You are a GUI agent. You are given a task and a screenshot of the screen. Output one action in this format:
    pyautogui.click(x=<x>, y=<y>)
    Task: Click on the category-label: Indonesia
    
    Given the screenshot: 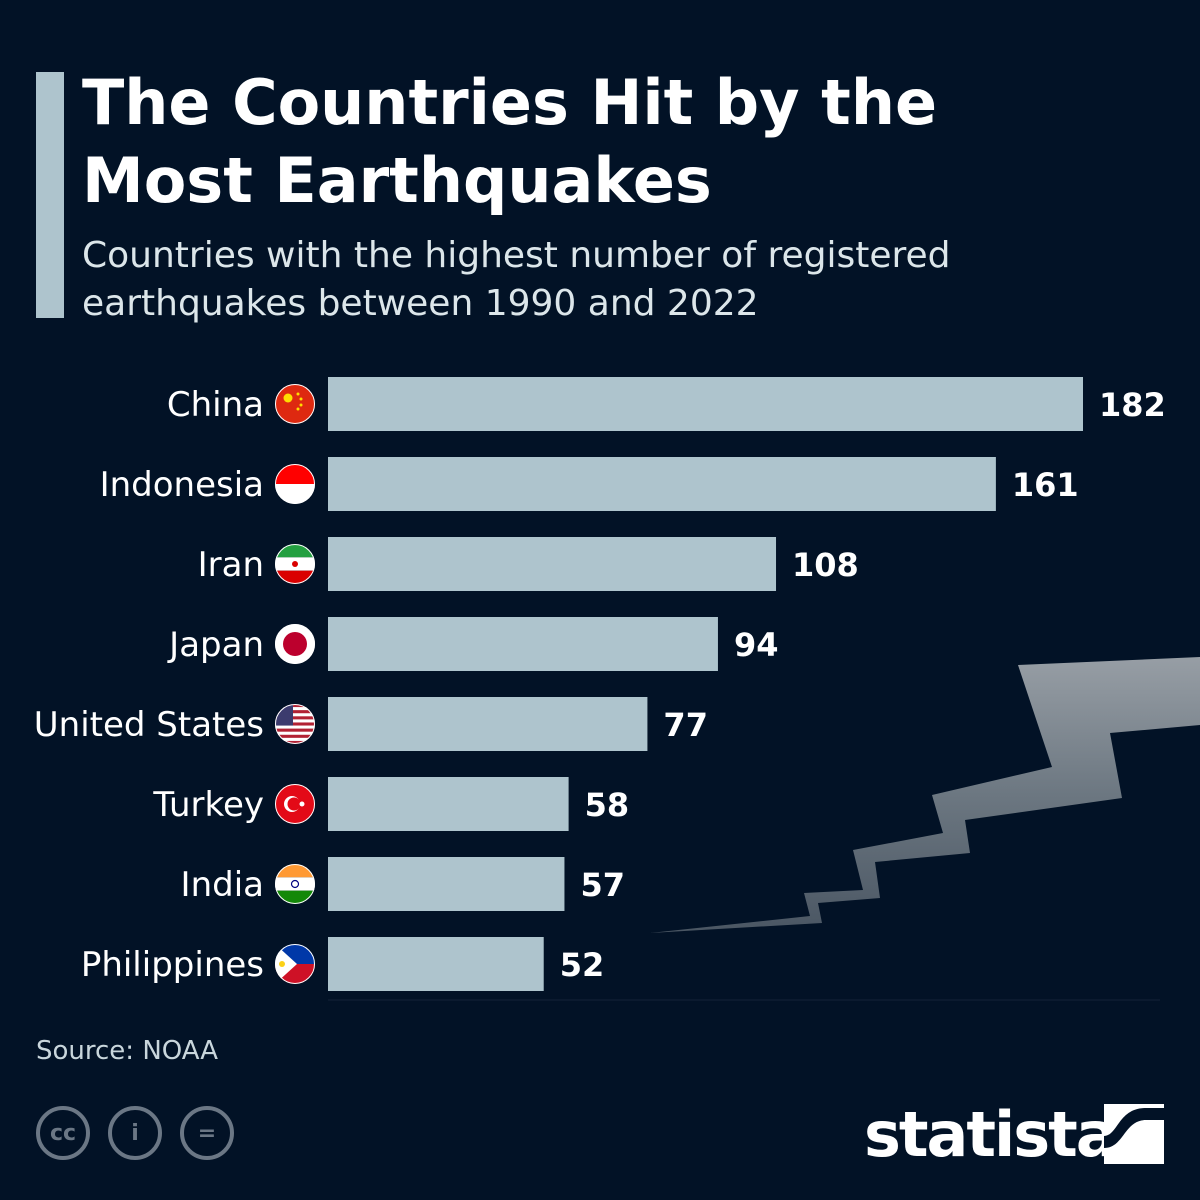 What is the action you would take?
    pyautogui.click(x=182, y=485)
    